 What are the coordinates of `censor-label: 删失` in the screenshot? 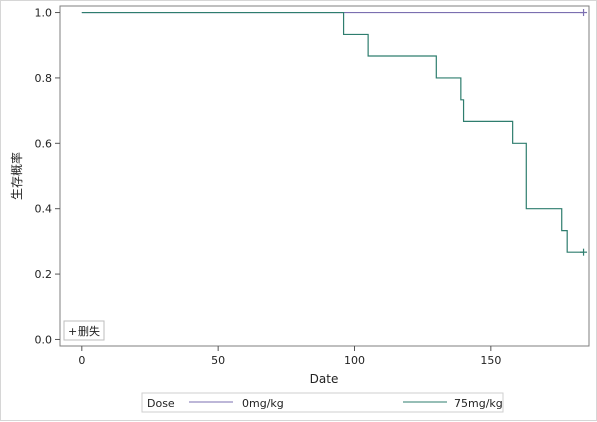 It's located at (89, 331).